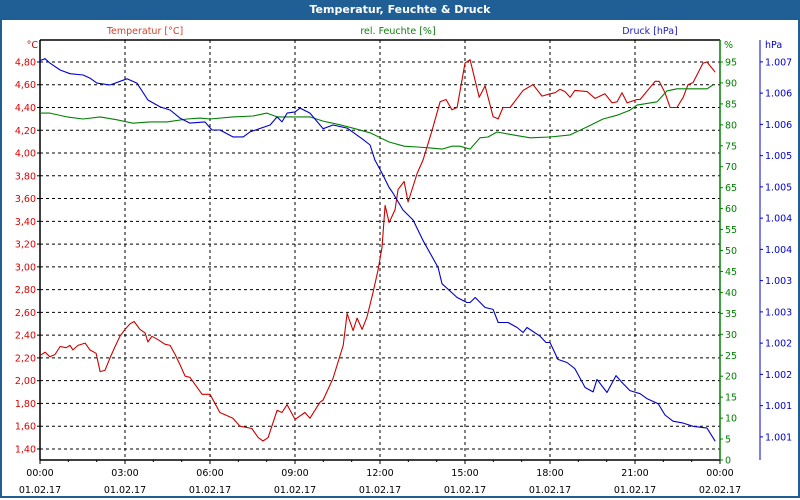  What do you see at coordinates (728, 440) in the screenshot?
I see `humidity-tick-label: 5` at bounding box center [728, 440].